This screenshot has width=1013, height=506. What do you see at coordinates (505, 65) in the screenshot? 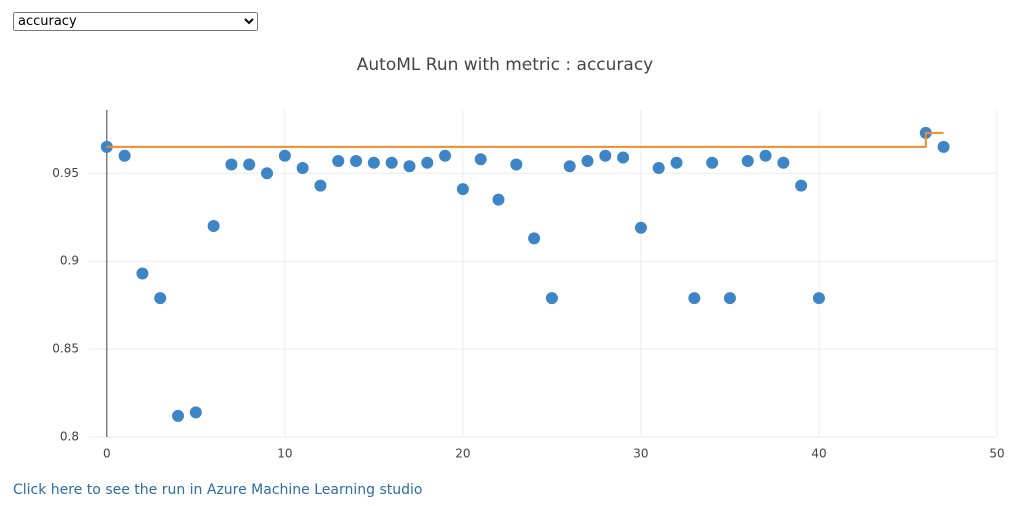
I see `chart-title: AutoML Run with metric : accuracy` at bounding box center [505, 65].